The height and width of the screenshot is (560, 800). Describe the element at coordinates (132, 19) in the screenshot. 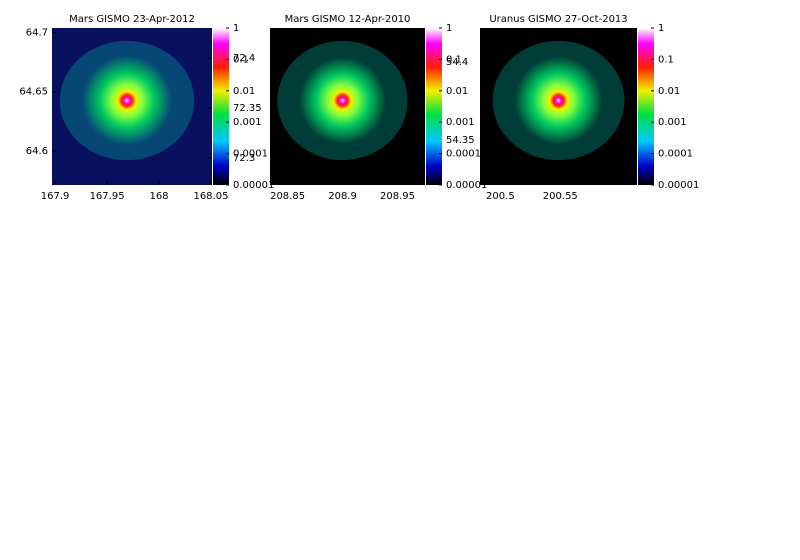

I see `panel-title: Mars GISMO 23-Apr-2012` at that location.